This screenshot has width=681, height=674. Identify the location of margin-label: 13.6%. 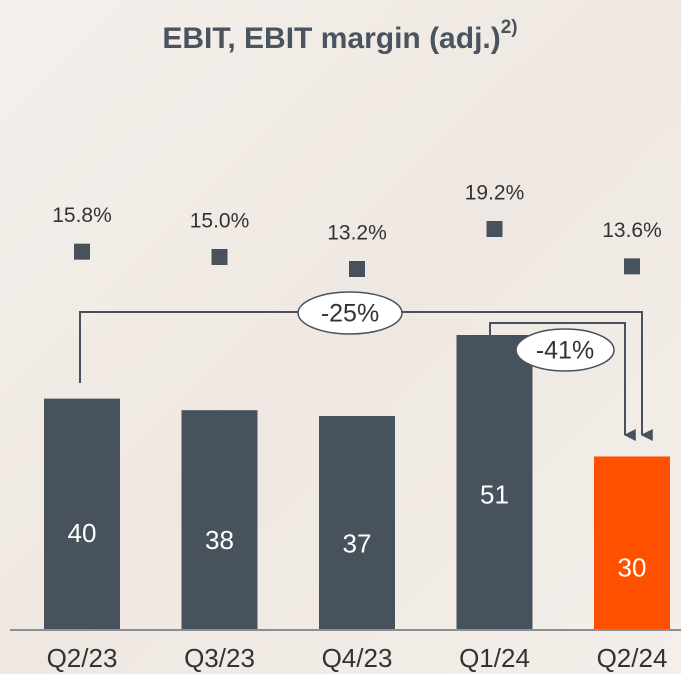
(632, 230).